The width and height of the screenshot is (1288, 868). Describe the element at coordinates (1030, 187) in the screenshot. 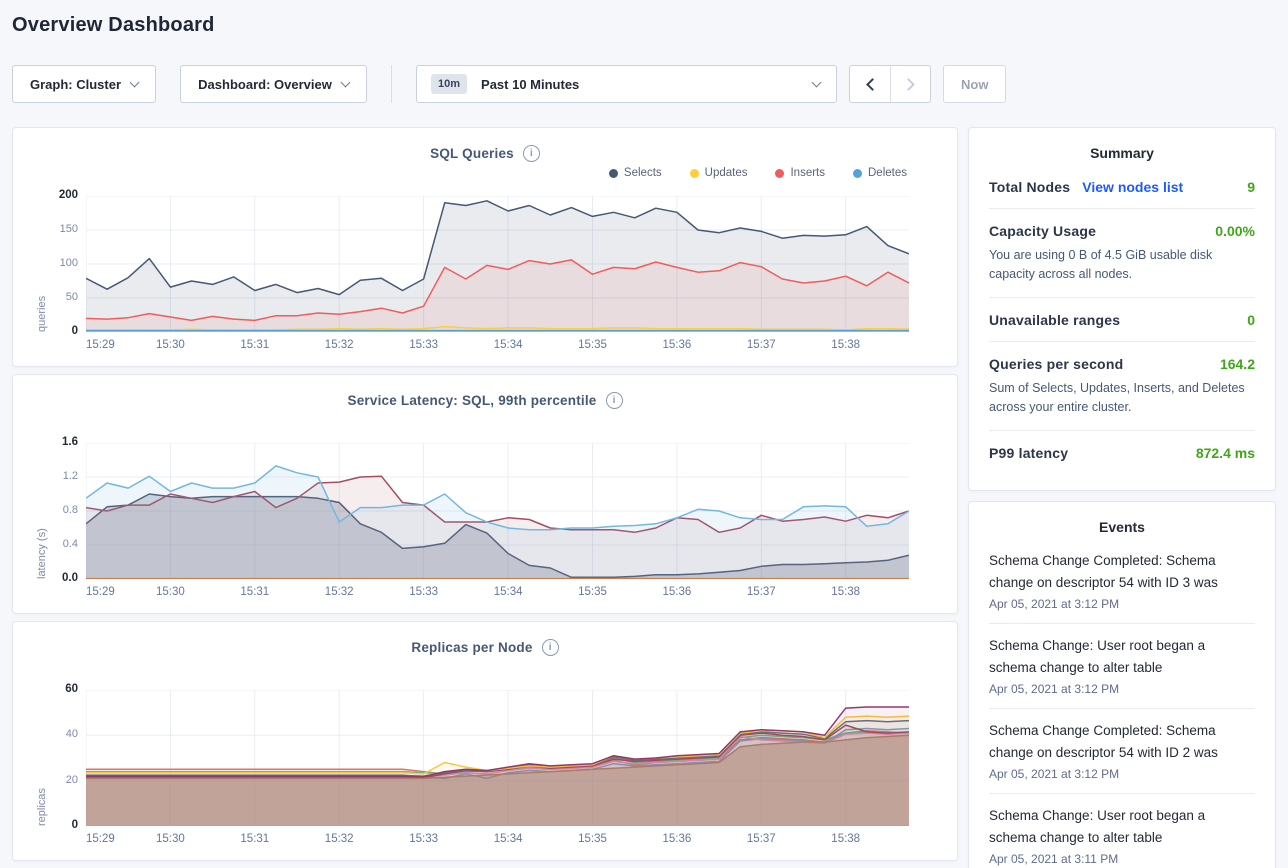

I see `summary-label: Total Nodes` at that location.